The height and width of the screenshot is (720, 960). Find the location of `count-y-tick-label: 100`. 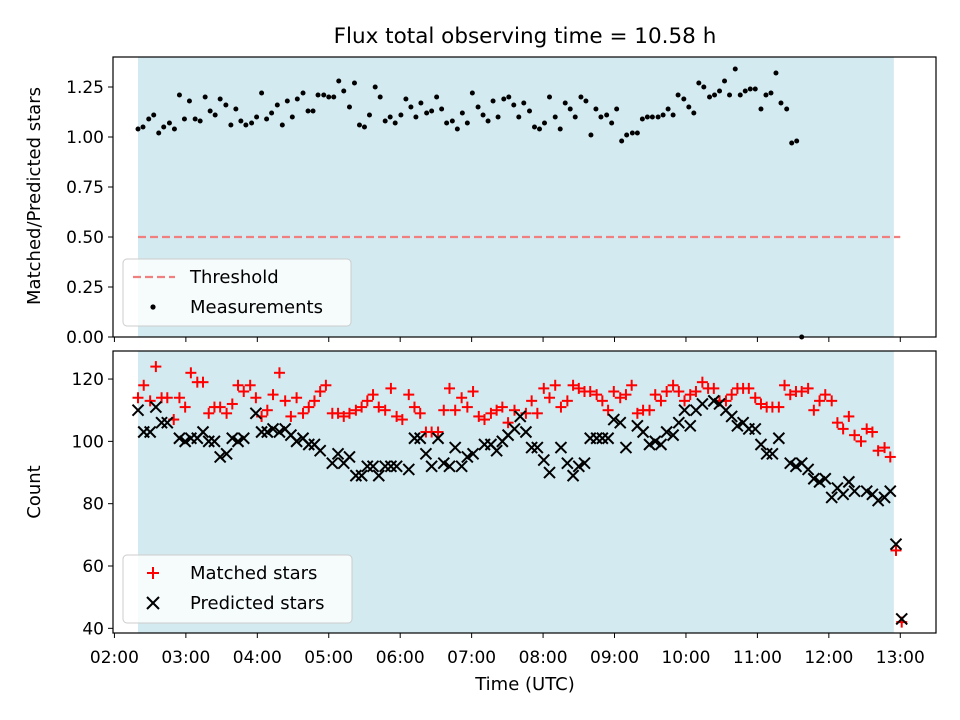

count-y-tick-label: 100 is located at coordinates (88, 442).